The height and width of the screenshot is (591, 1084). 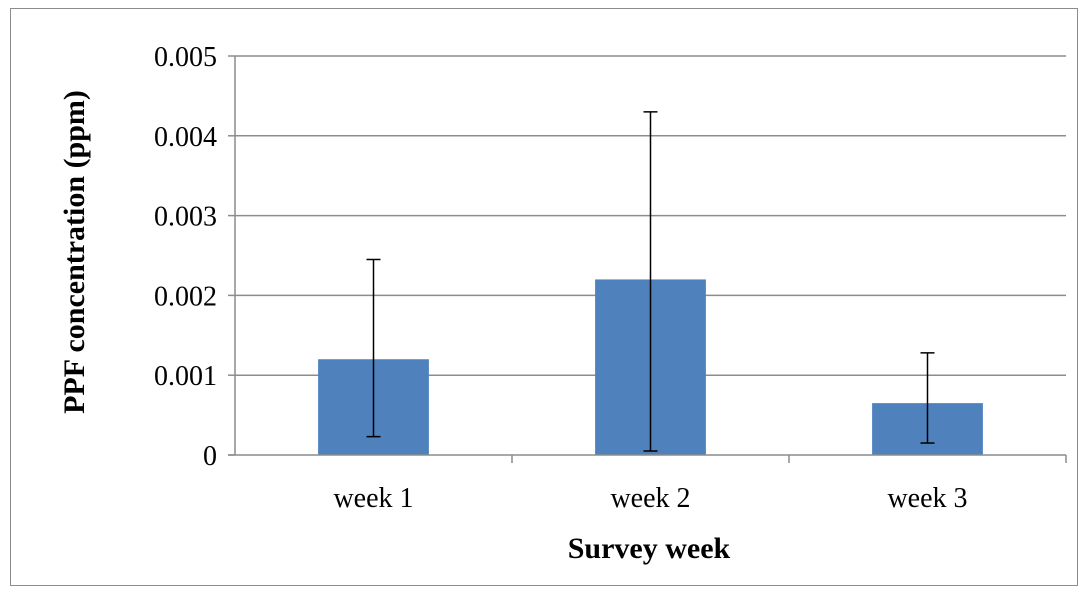 I want to click on x-axis-title: Survey week, so click(x=649, y=548).